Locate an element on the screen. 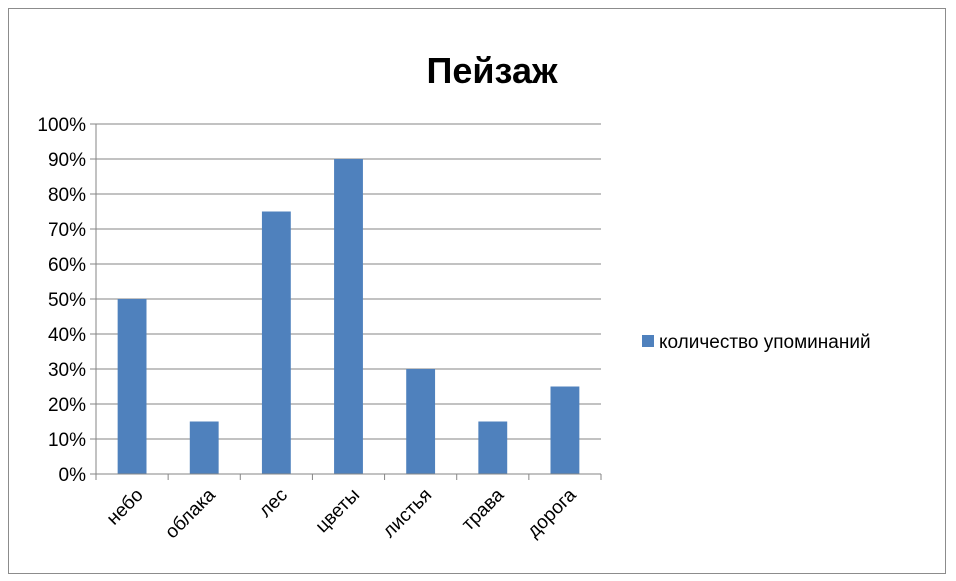  x-tick-label: лес is located at coordinates (273, 503).